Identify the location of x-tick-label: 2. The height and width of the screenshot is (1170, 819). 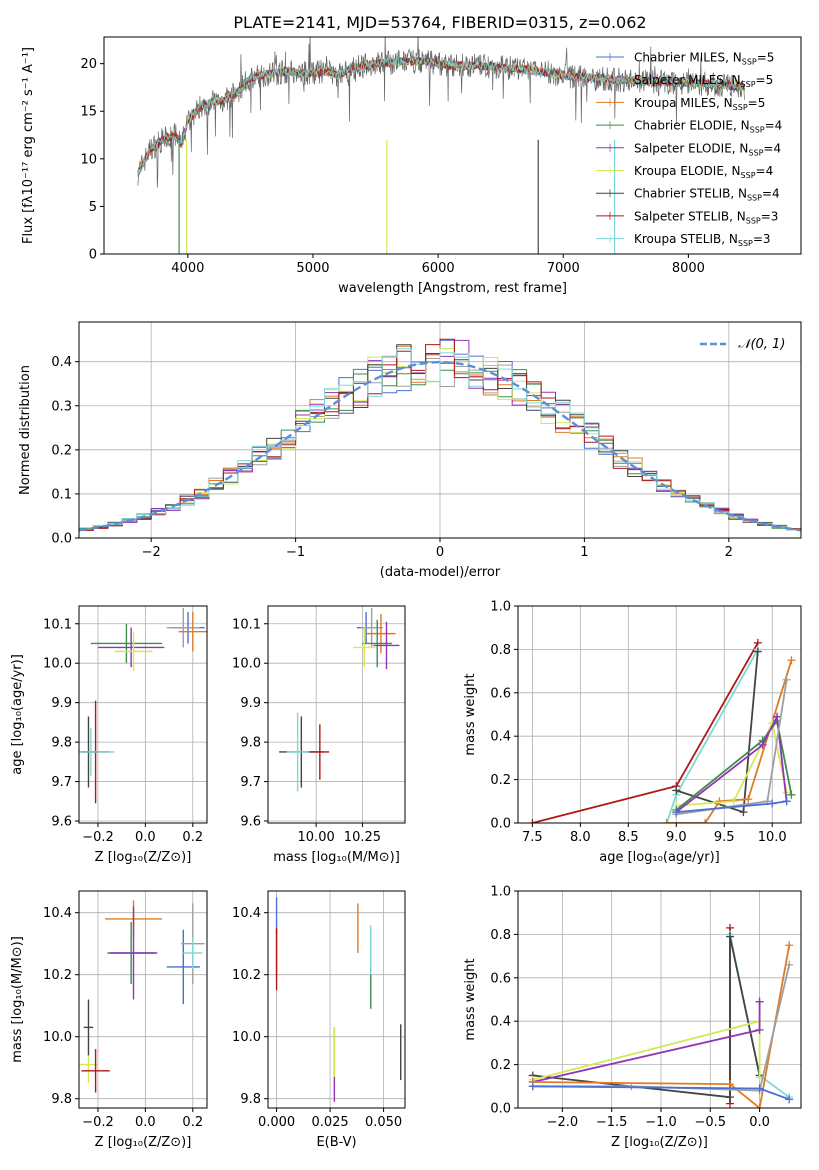
(729, 552).